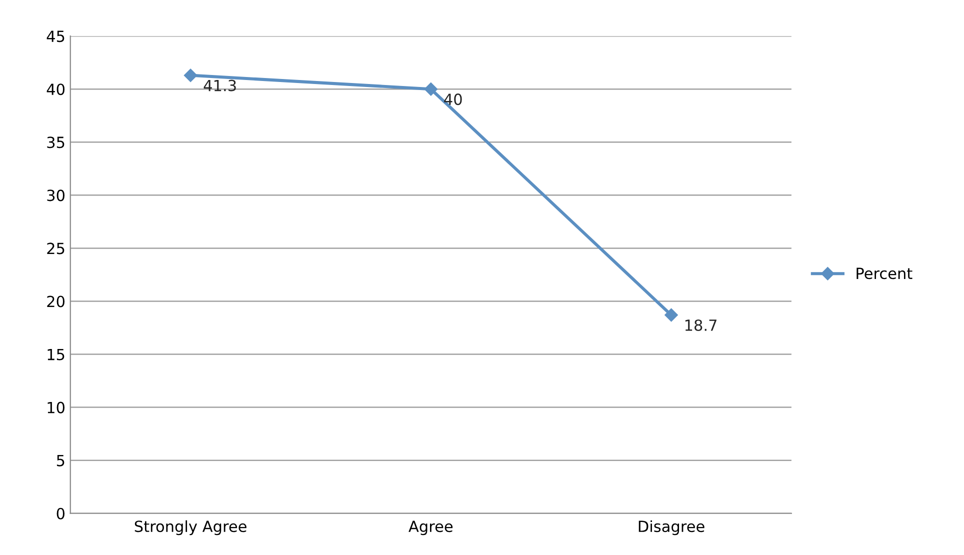 The image size is (964, 555). Describe the element at coordinates (55, 90) in the screenshot. I see `y-tick-label: 40` at that location.